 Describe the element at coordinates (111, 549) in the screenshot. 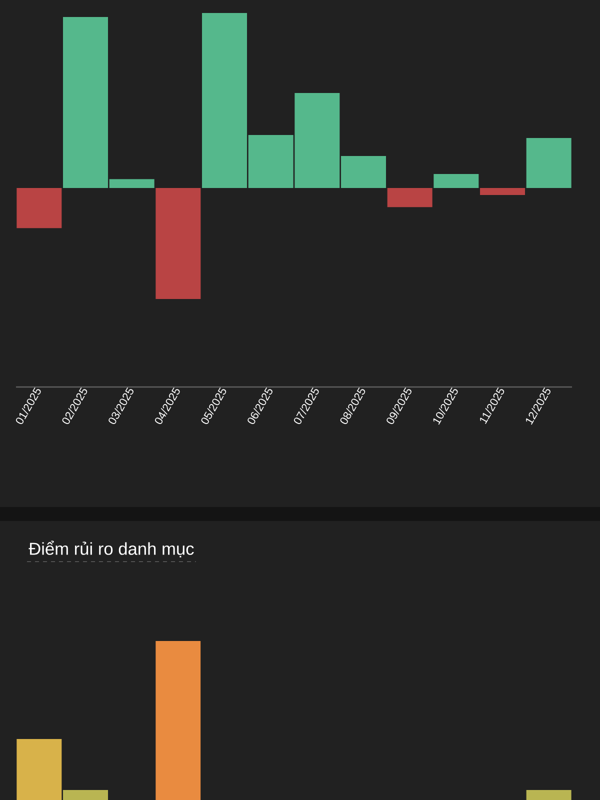

I see `chart-title: Điểm rủi ro danh mục` at that location.